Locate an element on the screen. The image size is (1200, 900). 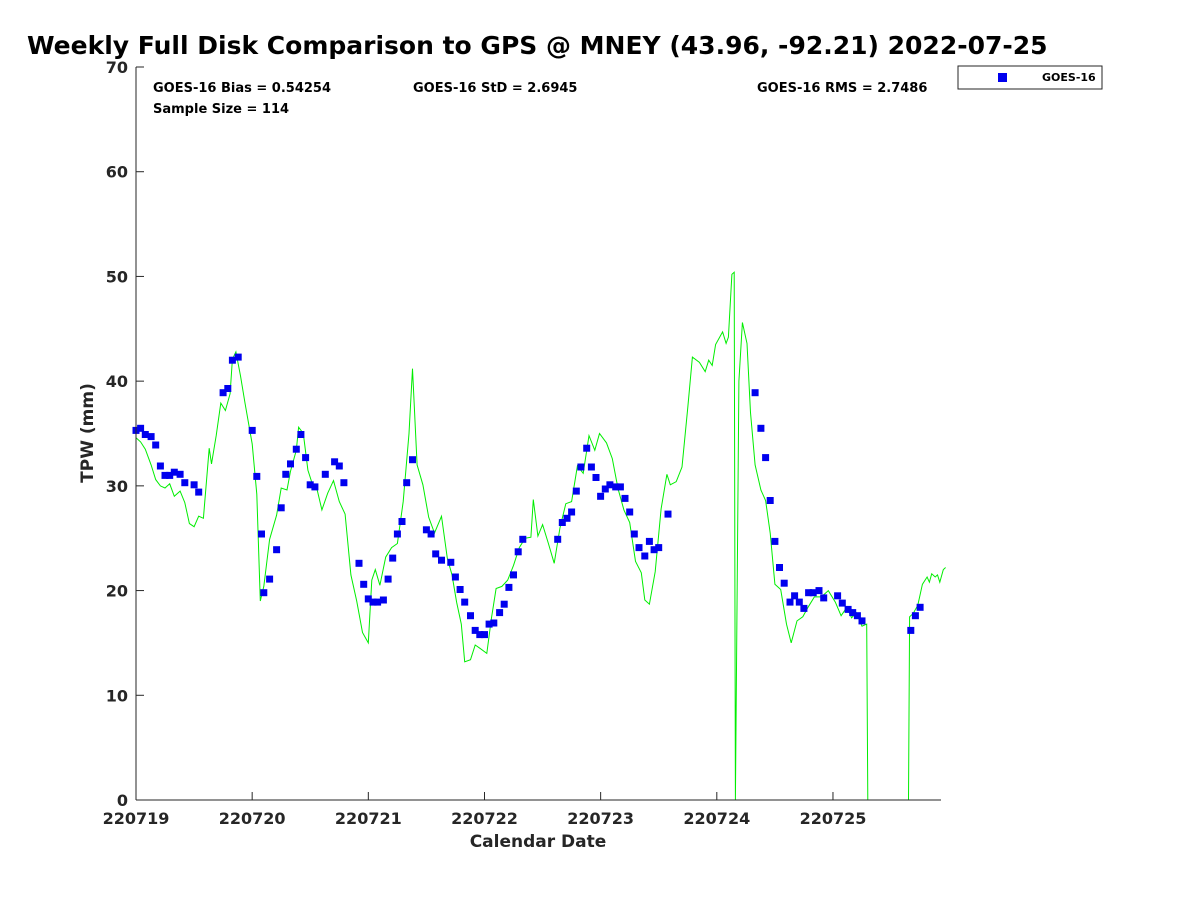
x-axis-label: Calendar Date is located at coordinates (538, 842).